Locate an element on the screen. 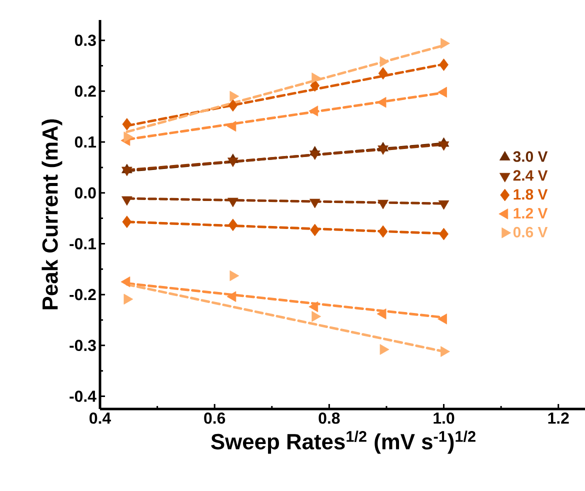 This screenshot has height=491, width=585. y-tick-label: 0.1 is located at coordinates (85, 142).